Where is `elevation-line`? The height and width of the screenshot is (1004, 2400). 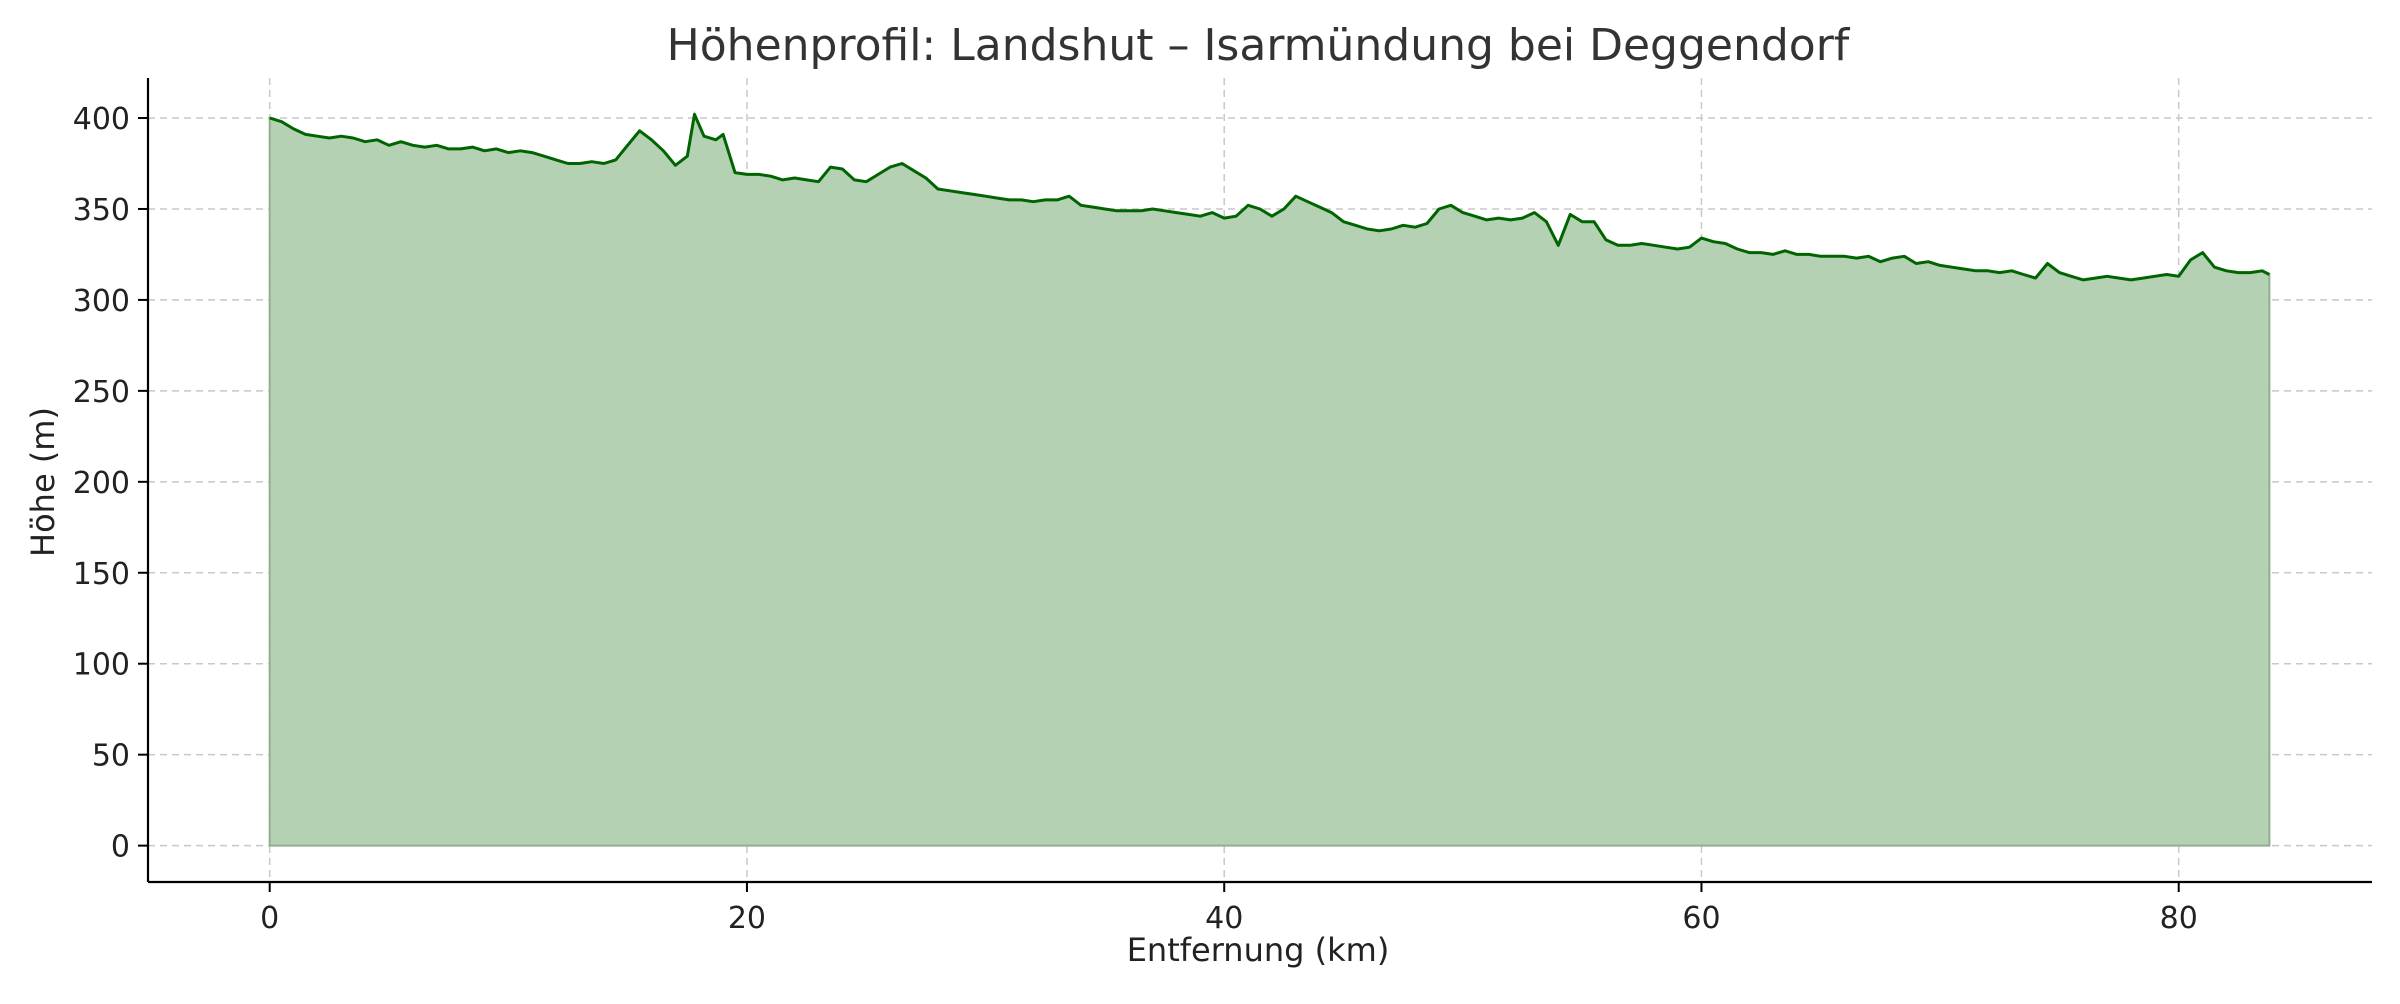
elevation-line is located at coordinates (1270, 197).